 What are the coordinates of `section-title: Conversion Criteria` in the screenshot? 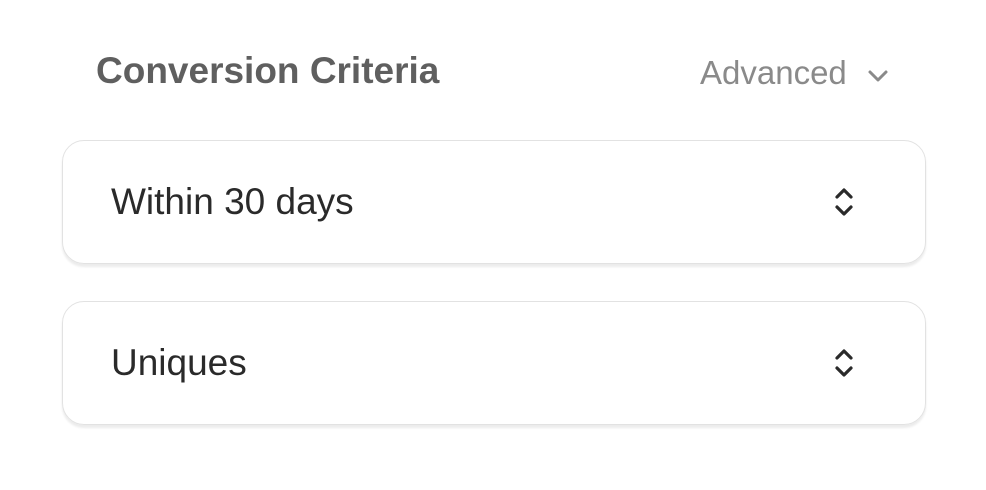 It's located at (268, 70).